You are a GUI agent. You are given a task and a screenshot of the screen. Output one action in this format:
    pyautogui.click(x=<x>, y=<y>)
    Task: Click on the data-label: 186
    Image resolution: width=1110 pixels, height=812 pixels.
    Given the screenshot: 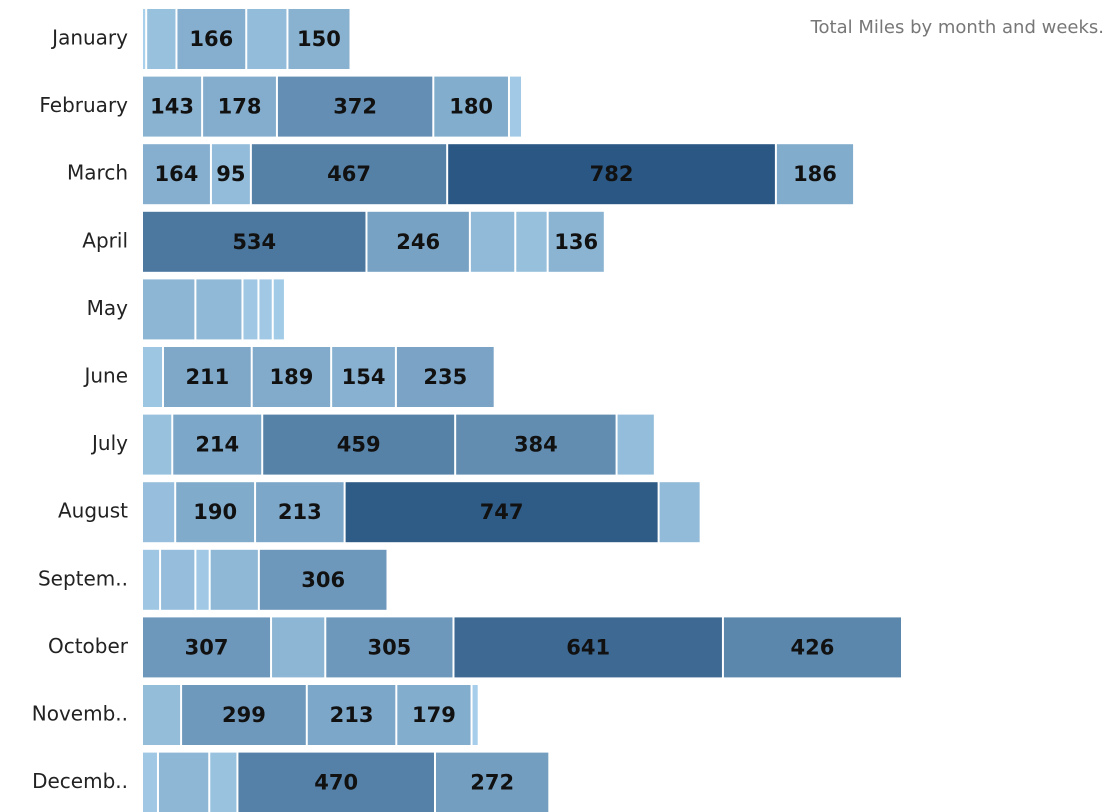 What is the action you would take?
    pyautogui.click(x=815, y=174)
    